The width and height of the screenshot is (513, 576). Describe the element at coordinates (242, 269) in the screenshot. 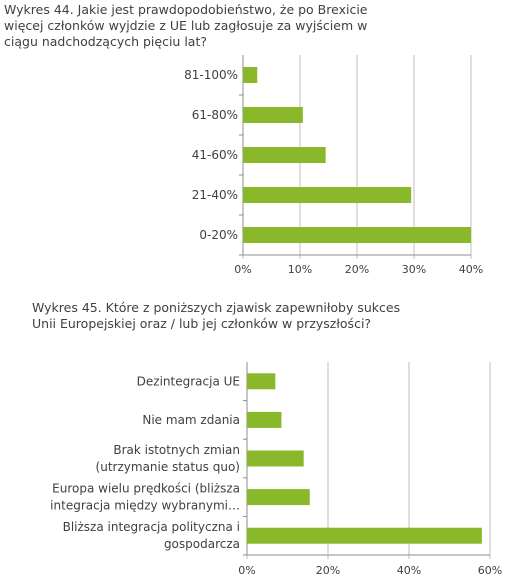

I see `chart1-x-tick-label: 0%` at that location.